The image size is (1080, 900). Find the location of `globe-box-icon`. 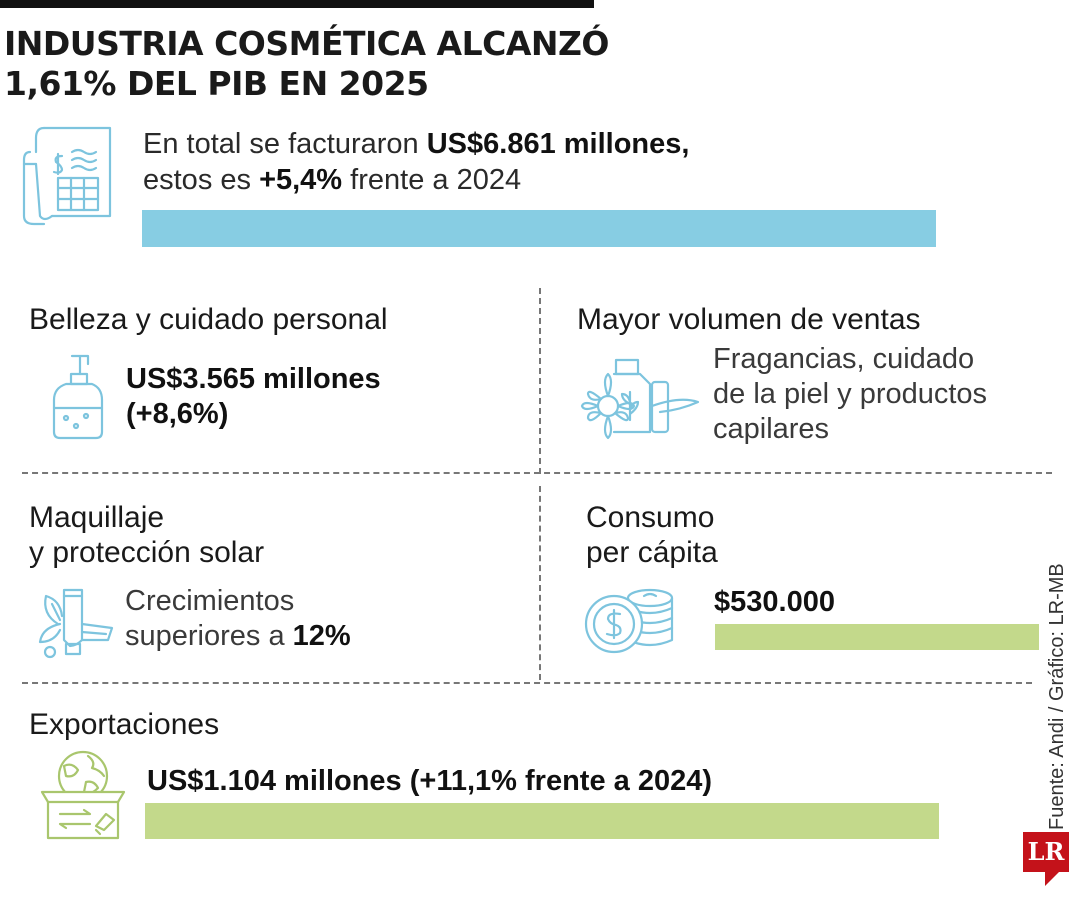

globe-box-icon is located at coordinates (83, 795).